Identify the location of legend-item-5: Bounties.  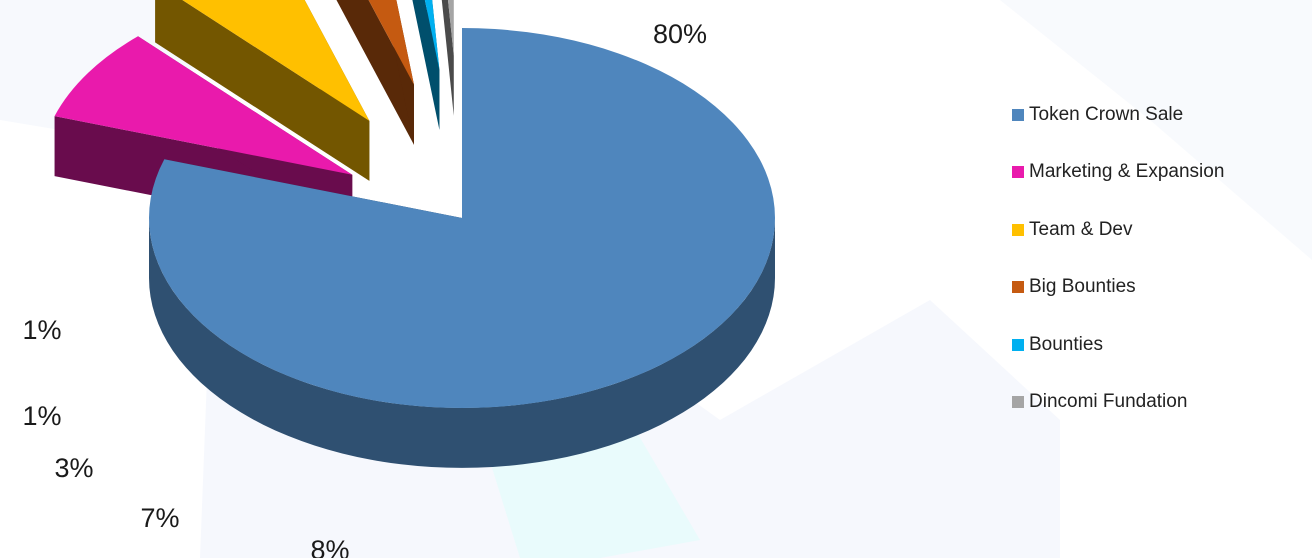
(1118, 345).